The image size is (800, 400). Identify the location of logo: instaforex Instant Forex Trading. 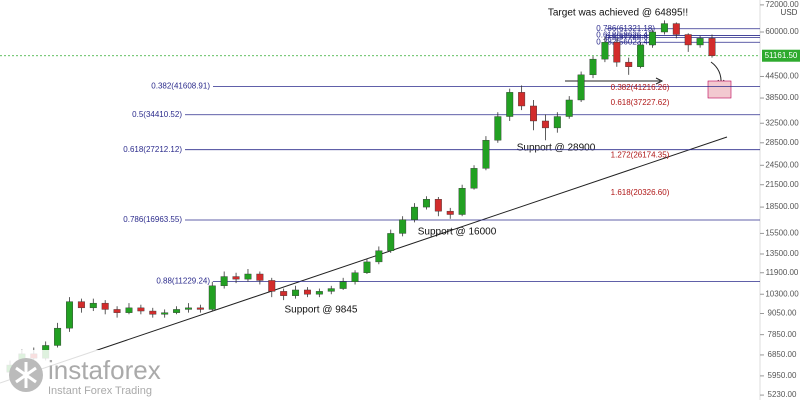
(90, 375).